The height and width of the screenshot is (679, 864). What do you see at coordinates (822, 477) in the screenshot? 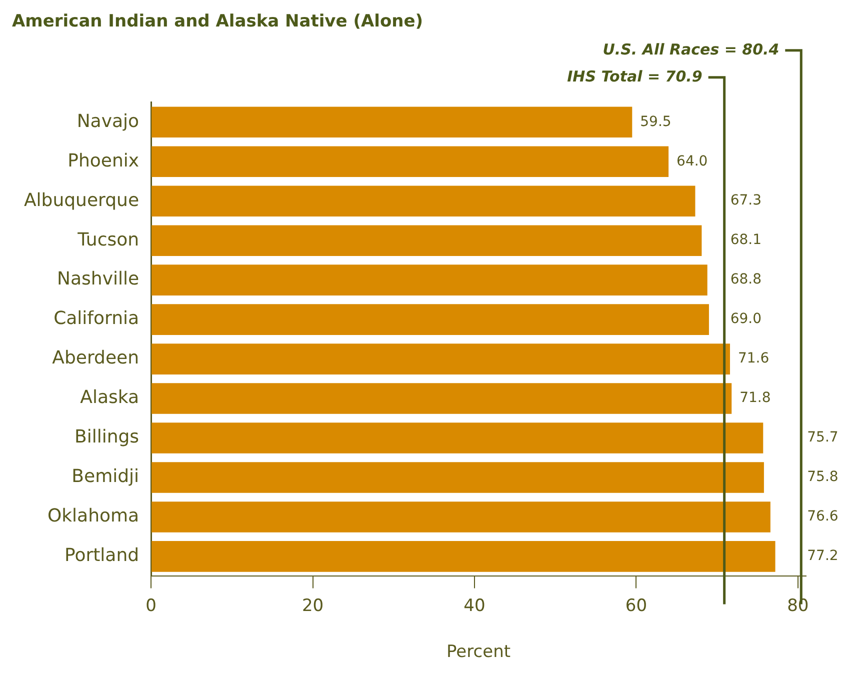
I see `data-label: 75.8` at bounding box center [822, 477].